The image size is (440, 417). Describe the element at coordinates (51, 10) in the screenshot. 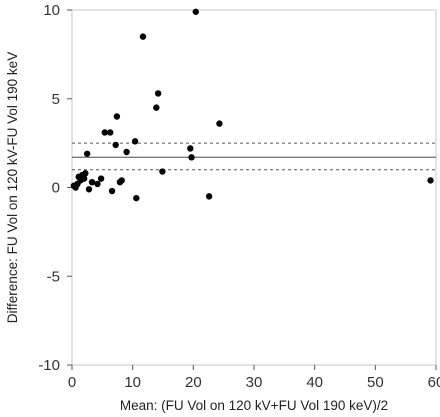

I see `y-tick-label: 10` at that location.